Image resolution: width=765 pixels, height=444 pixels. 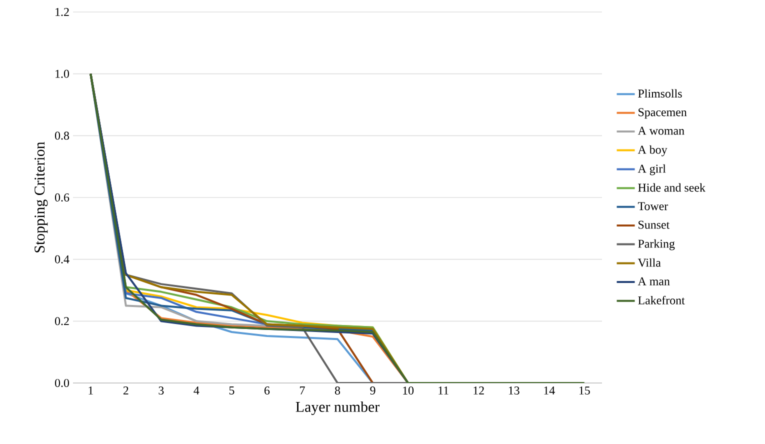 I want to click on legend-label: Parking, so click(x=656, y=244).